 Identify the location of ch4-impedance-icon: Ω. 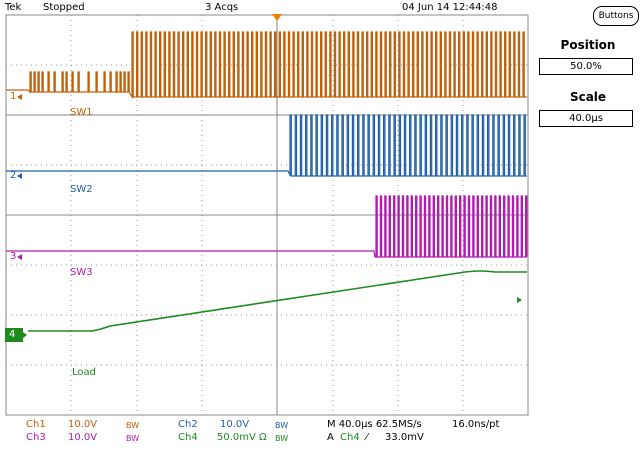
(263, 437).